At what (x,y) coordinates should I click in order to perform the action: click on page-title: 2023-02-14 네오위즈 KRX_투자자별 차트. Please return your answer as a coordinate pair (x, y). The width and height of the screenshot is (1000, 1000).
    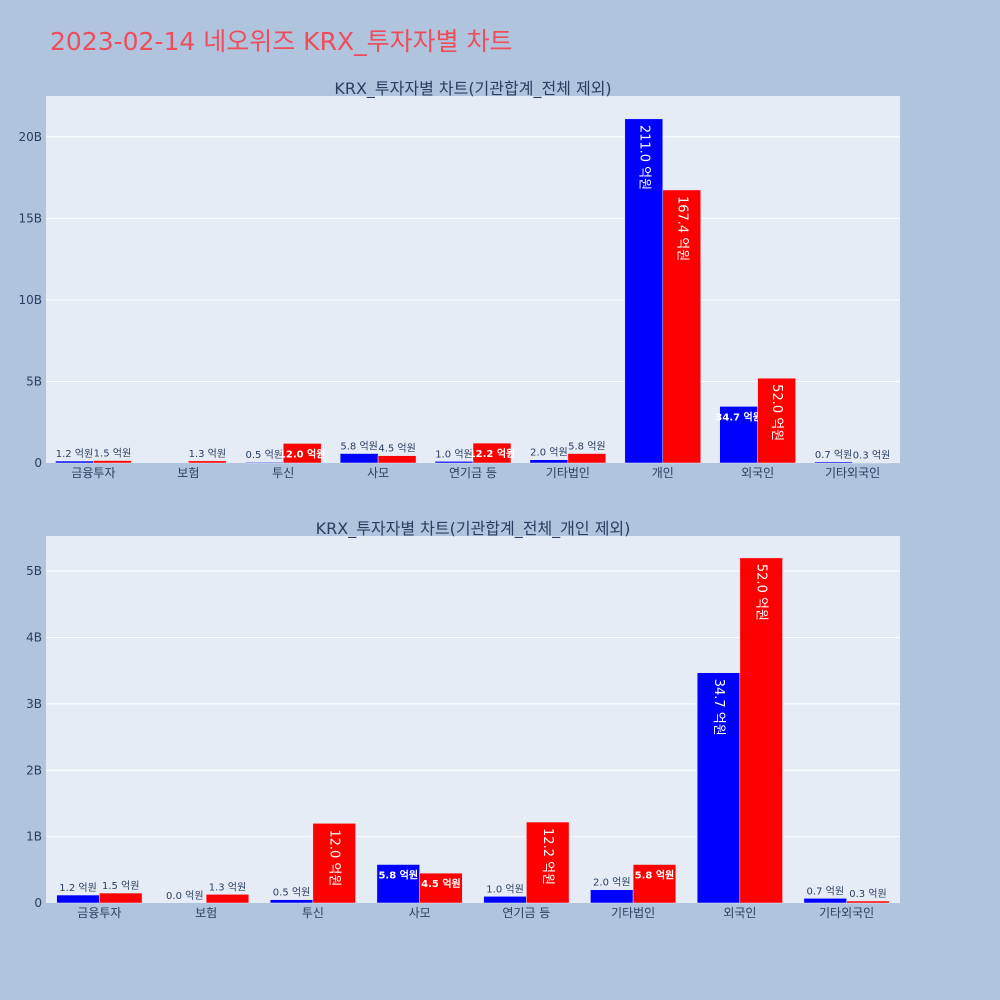
    Looking at the image, I should click on (281, 41).